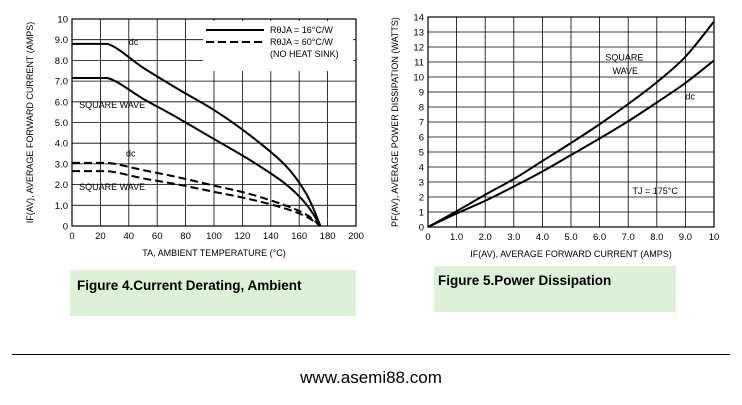 Image resolution: width=742 pixels, height=405 pixels. Describe the element at coordinates (299, 236) in the screenshot. I see `c1-x-tick-label: 160` at that location.